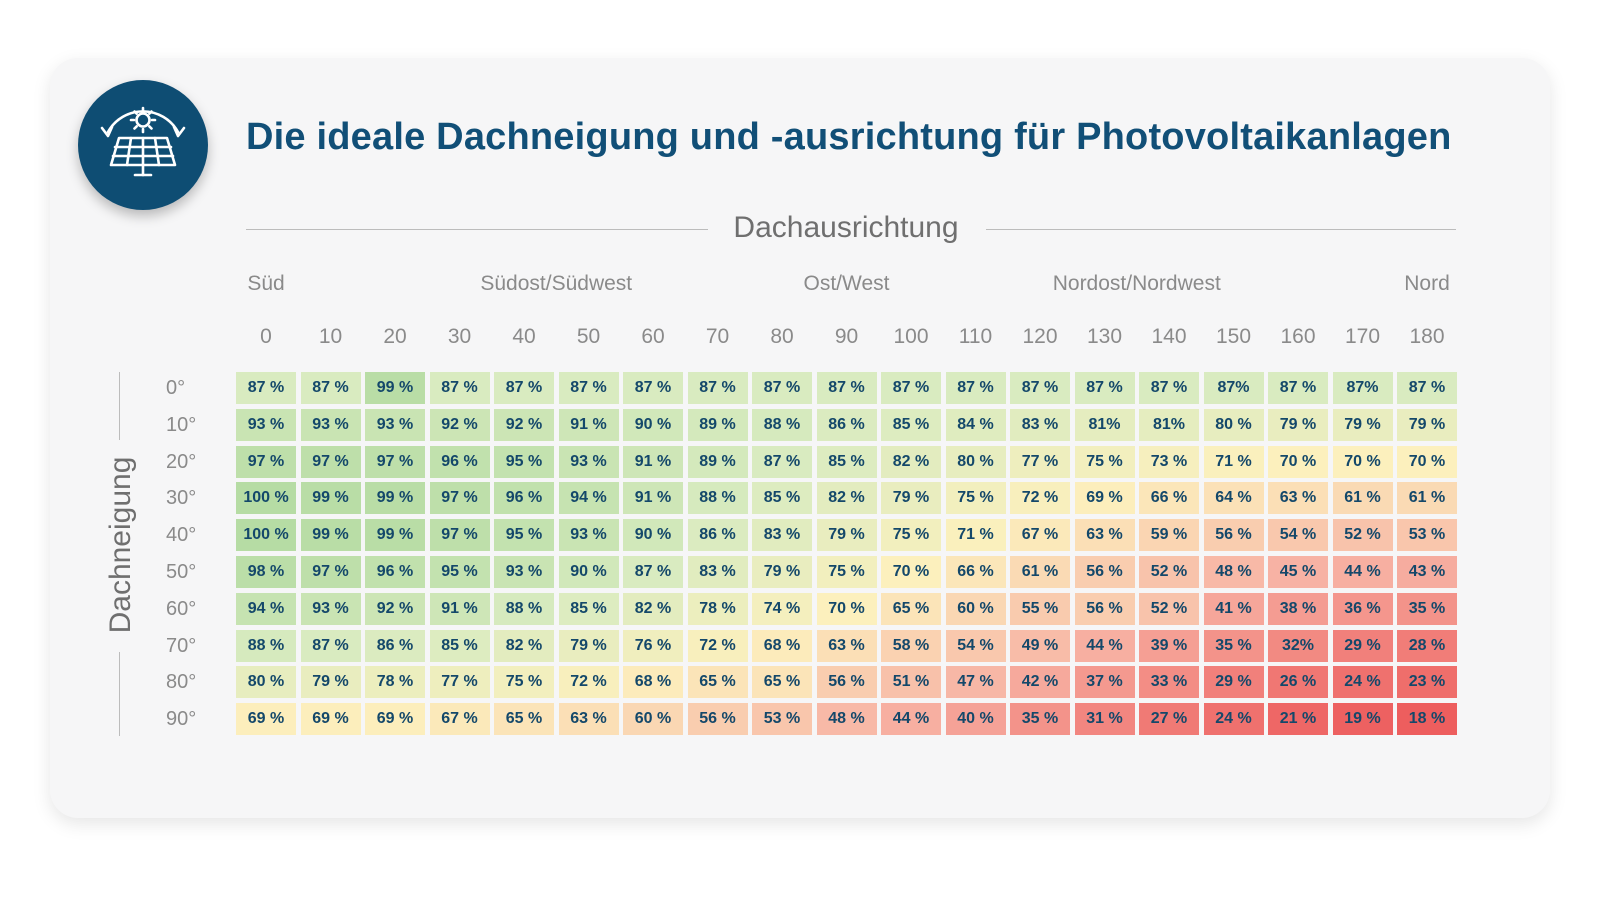 The width and height of the screenshot is (1600, 900). I want to click on heatmap-cell: 88 %, so click(266, 645).